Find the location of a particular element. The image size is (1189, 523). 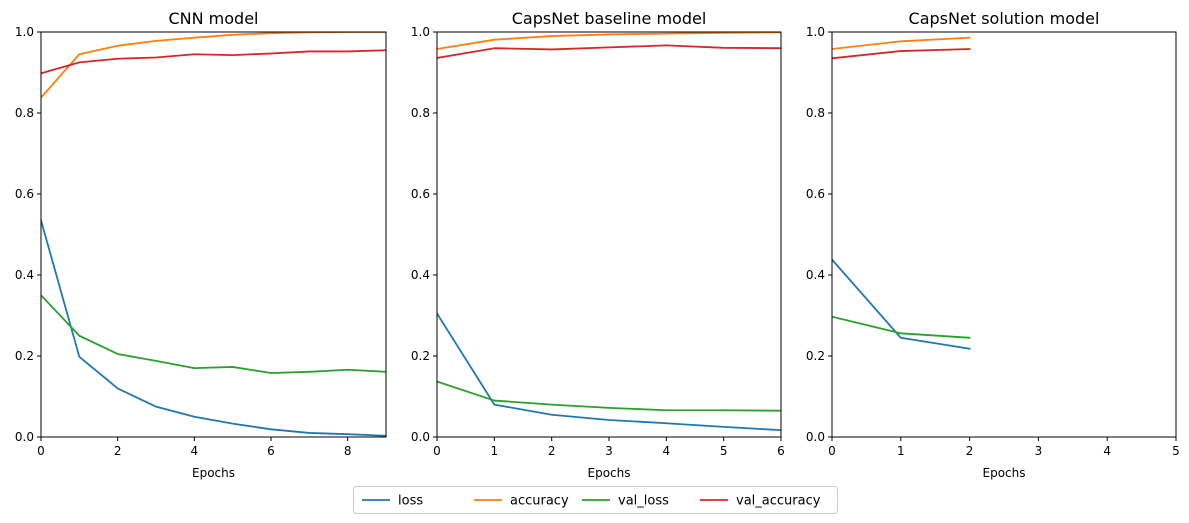

subplot-title: CNN model is located at coordinates (213, 18).